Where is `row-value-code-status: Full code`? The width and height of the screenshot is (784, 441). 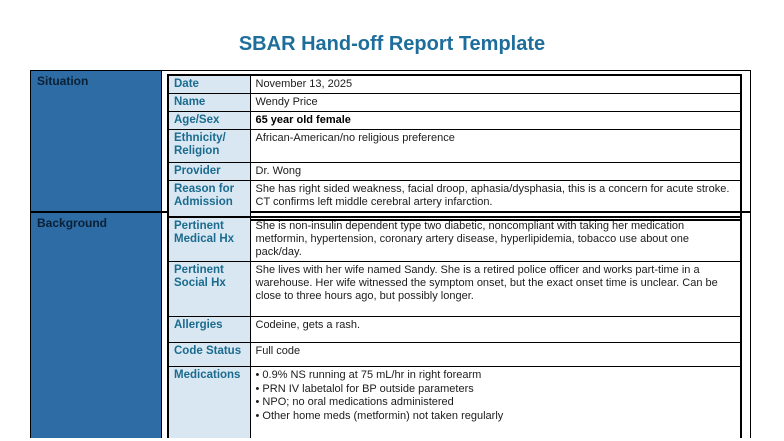
row-value-code-status: Full code is located at coordinates (495, 354).